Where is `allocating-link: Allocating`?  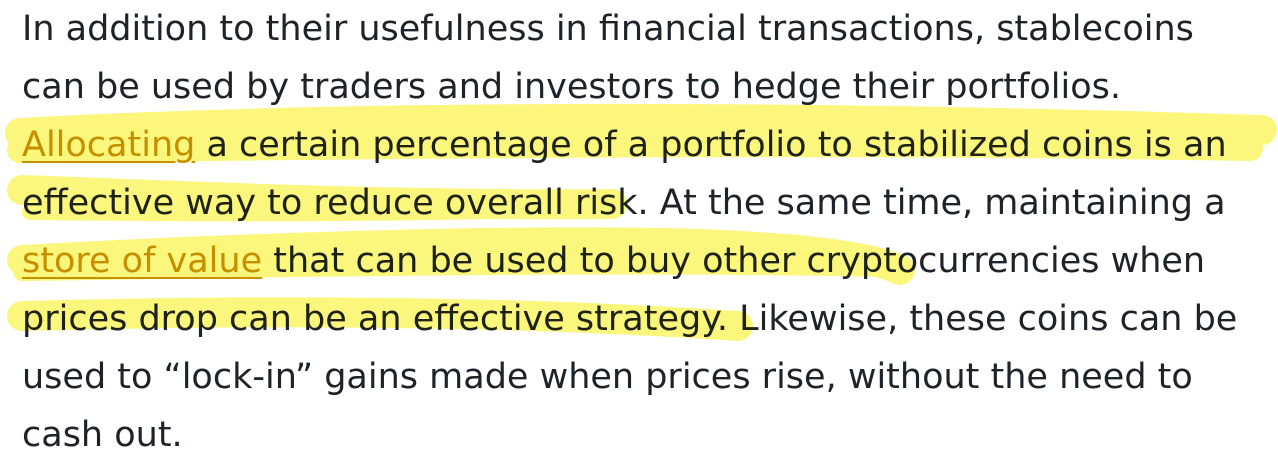
allocating-link: Allocating is located at coordinates (109, 145).